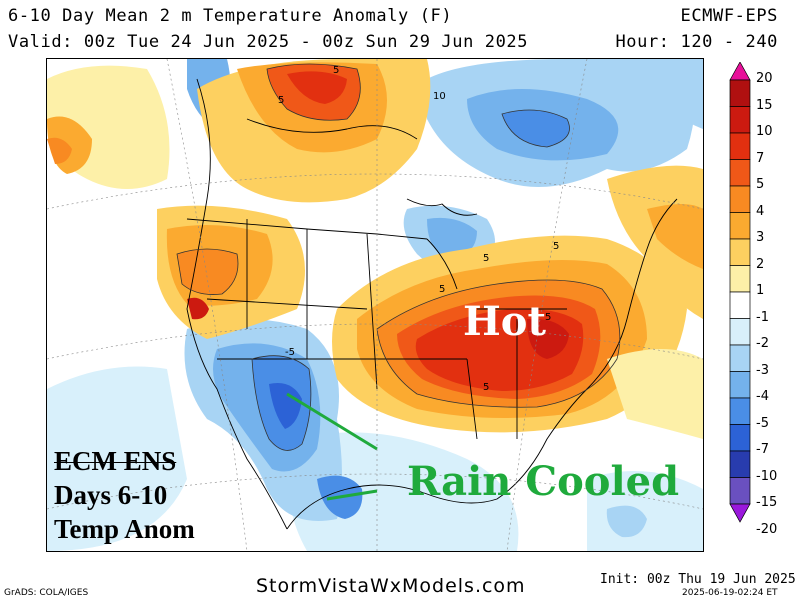 This screenshot has width=800, height=600. What do you see at coordinates (762, 370) in the screenshot?
I see `colorbar-tick-label: -3` at bounding box center [762, 370].